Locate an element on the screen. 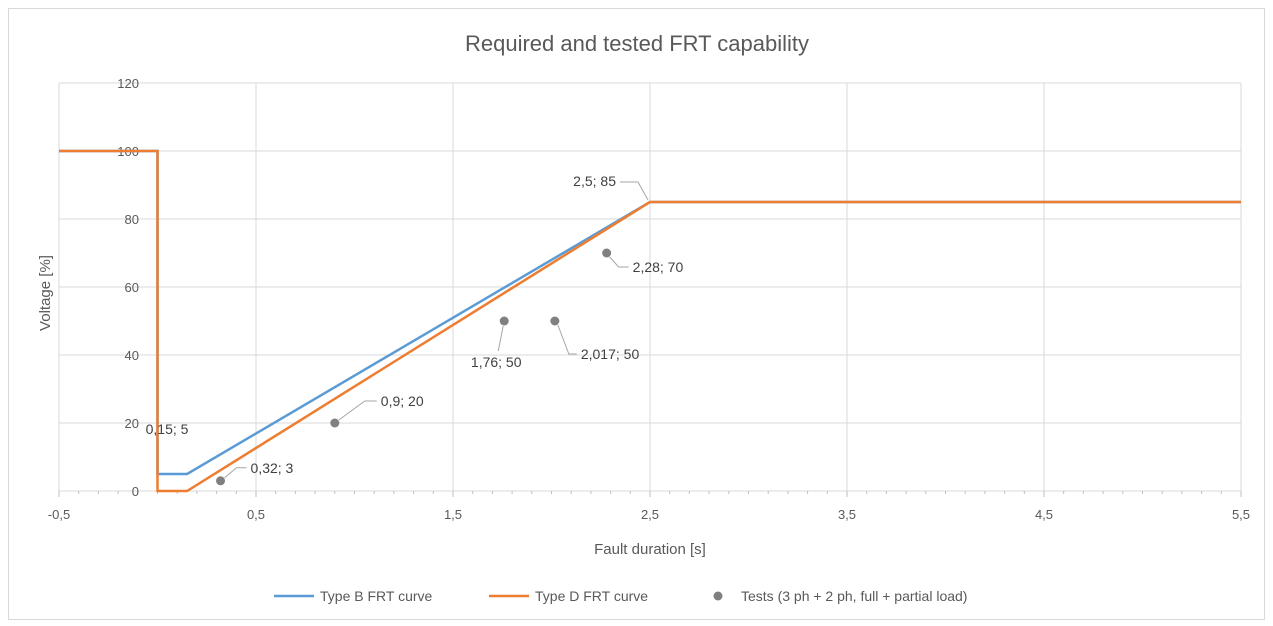 The image size is (1273, 626). legend-item: Tests (3 ph + 2 ph, full + partial load) is located at coordinates (840, 596).